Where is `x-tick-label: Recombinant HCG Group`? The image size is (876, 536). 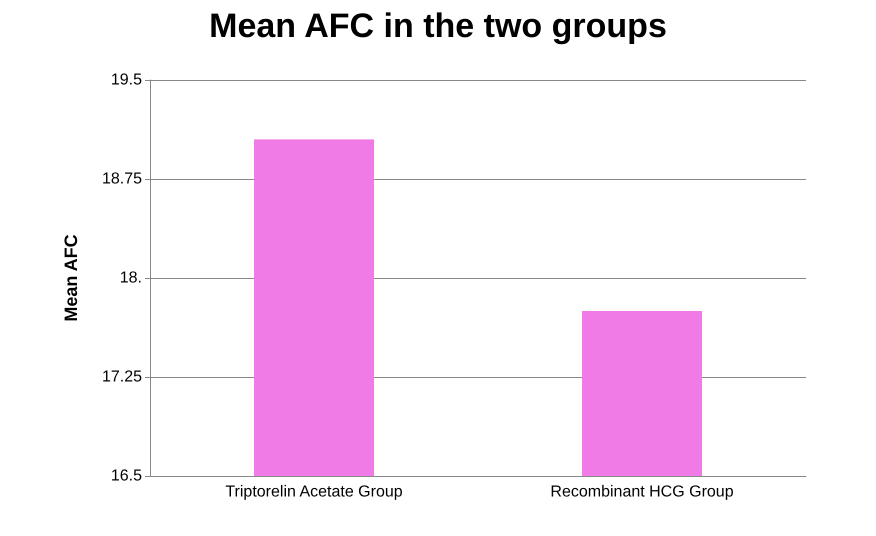
x-tick-label: Recombinant HCG Group is located at coordinates (642, 492).